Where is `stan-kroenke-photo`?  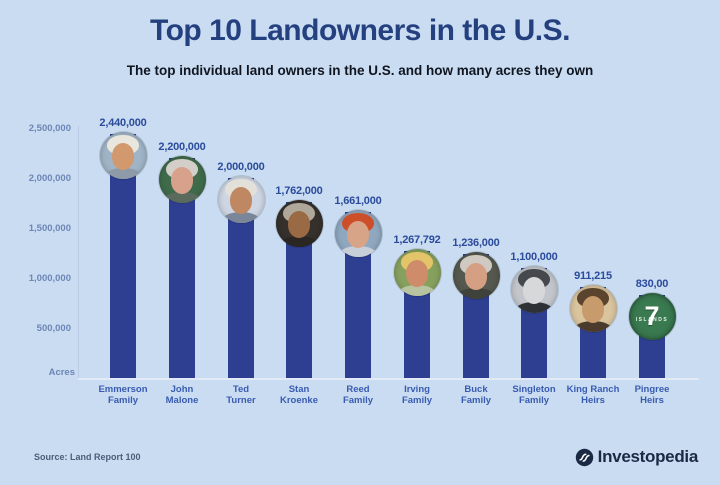 stan-kroenke-photo is located at coordinates (299, 223).